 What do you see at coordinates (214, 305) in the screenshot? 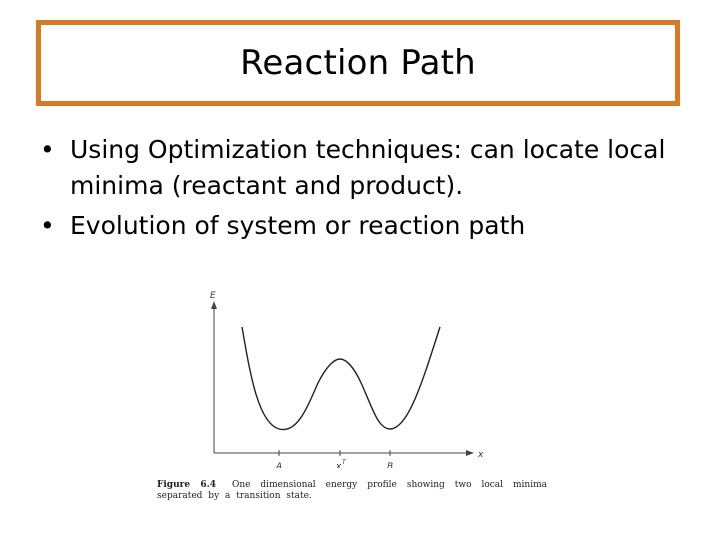
I see `y-axis-arrow` at bounding box center [214, 305].